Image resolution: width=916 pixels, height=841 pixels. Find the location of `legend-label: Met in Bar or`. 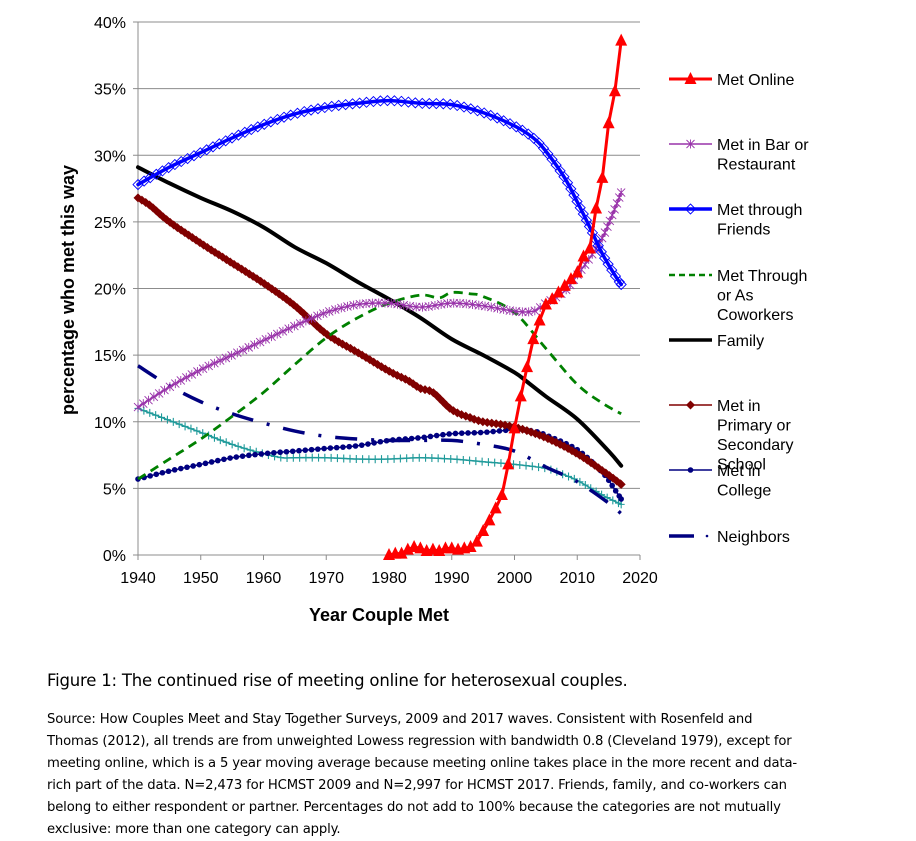

legend-label: Met in Bar or is located at coordinates (763, 145).